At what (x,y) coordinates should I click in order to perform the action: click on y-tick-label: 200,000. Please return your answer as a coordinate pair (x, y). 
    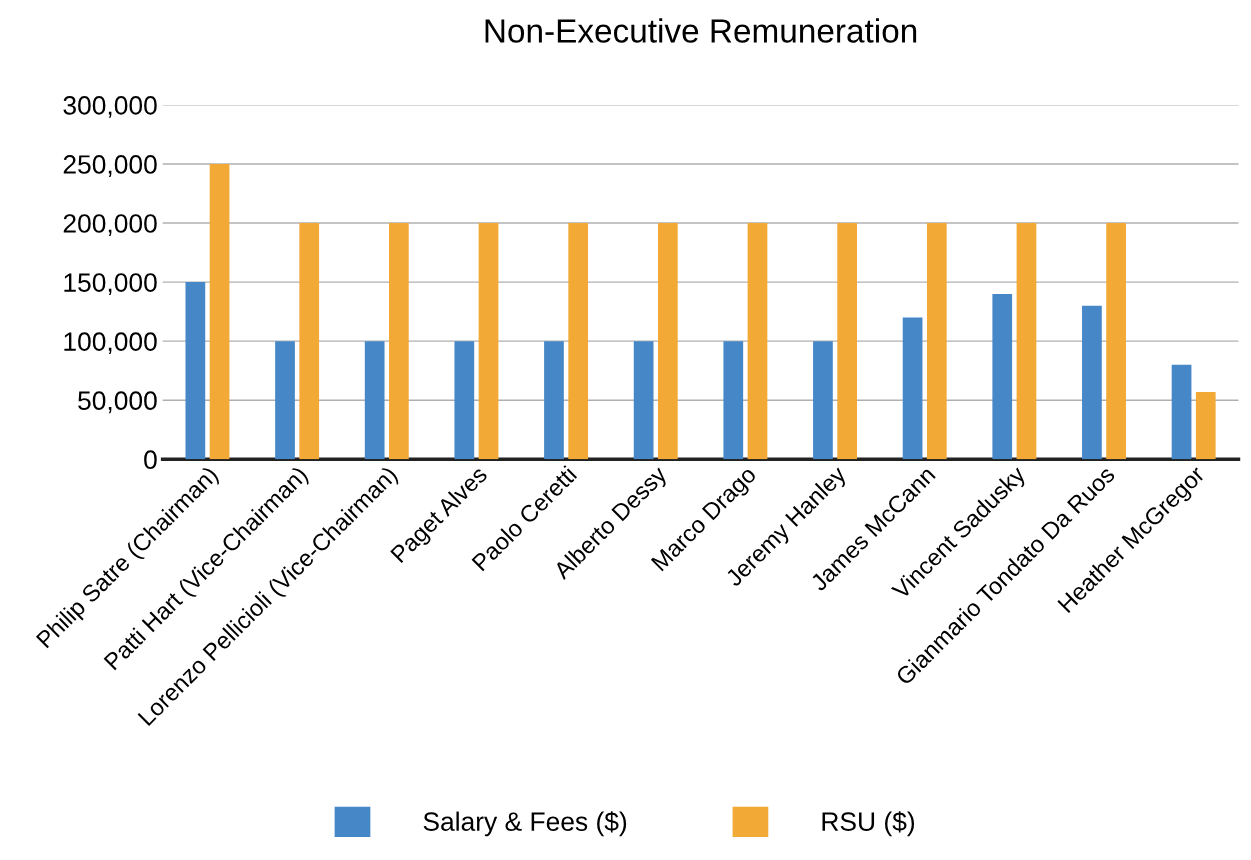
    Looking at the image, I should click on (110, 225).